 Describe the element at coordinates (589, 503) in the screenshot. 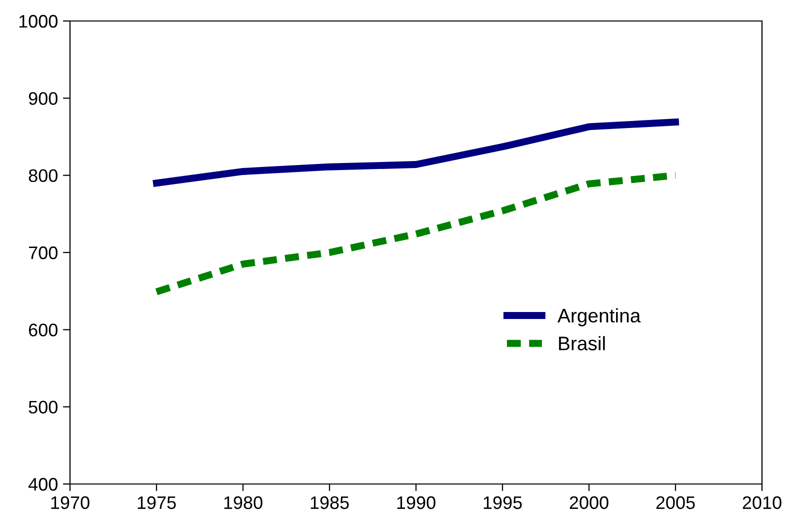

I see `x-tick-label: 2000` at that location.